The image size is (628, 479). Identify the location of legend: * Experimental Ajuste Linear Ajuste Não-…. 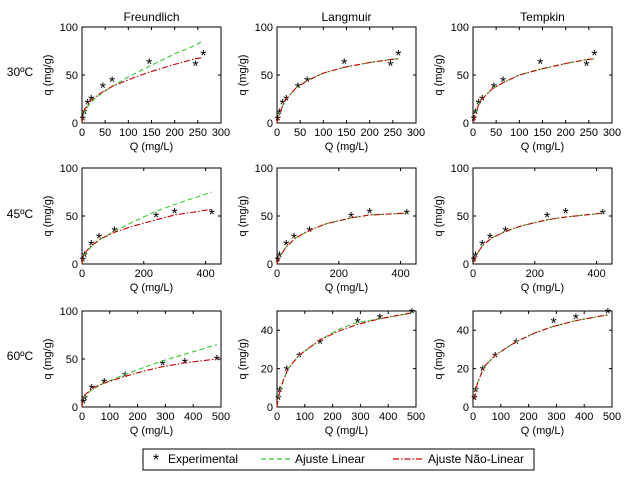
(338, 459).